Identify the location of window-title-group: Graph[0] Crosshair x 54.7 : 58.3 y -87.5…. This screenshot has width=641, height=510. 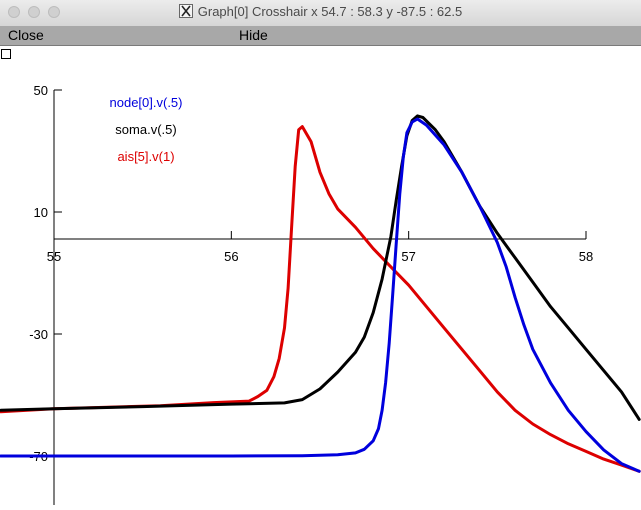
(320, 11).